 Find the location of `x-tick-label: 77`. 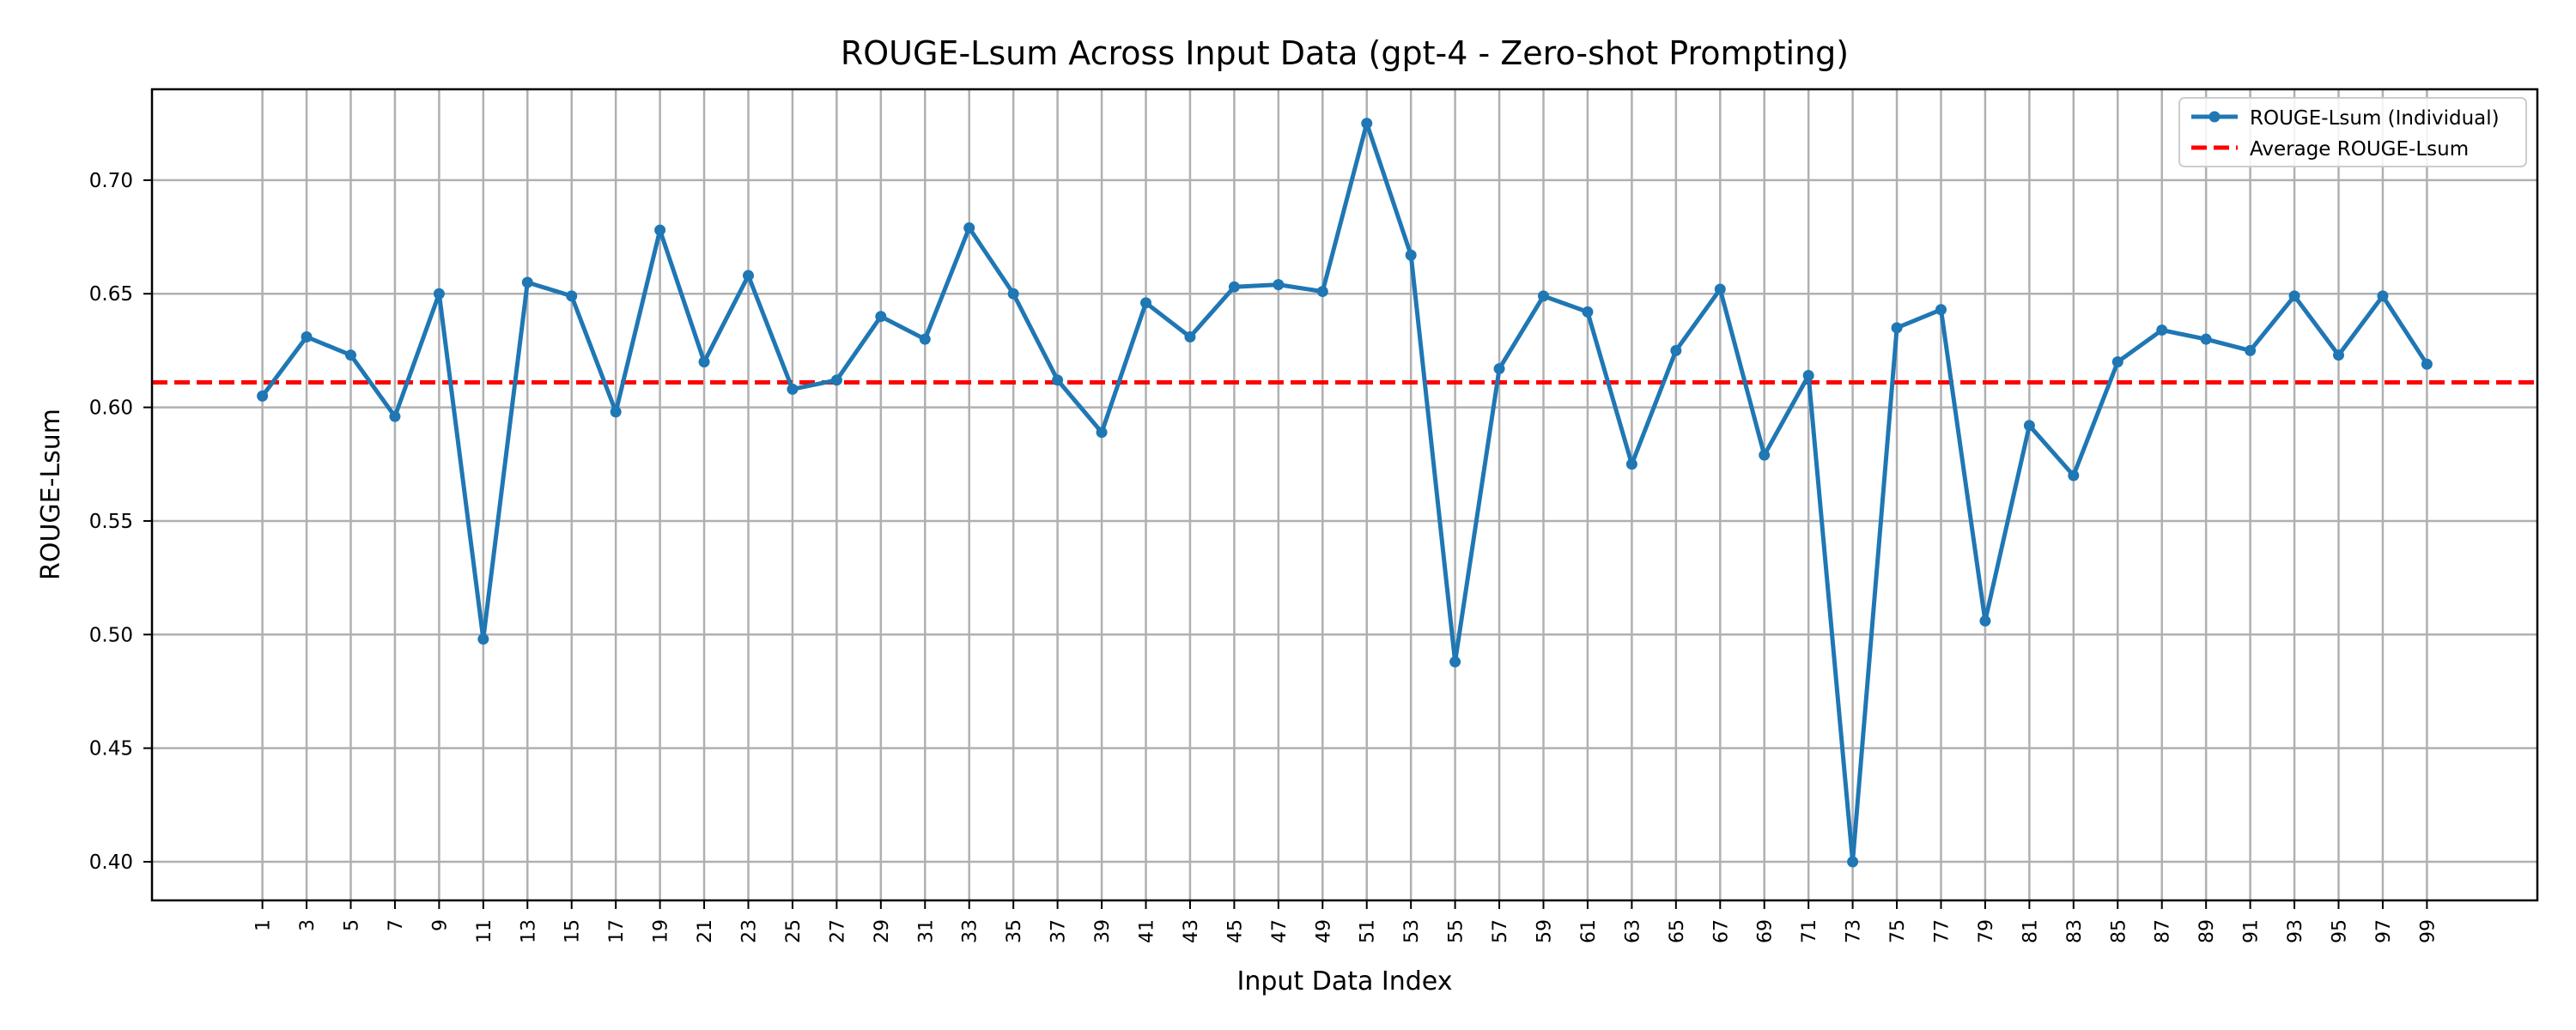

x-tick-label: 77 is located at coordinates (1943, 931).